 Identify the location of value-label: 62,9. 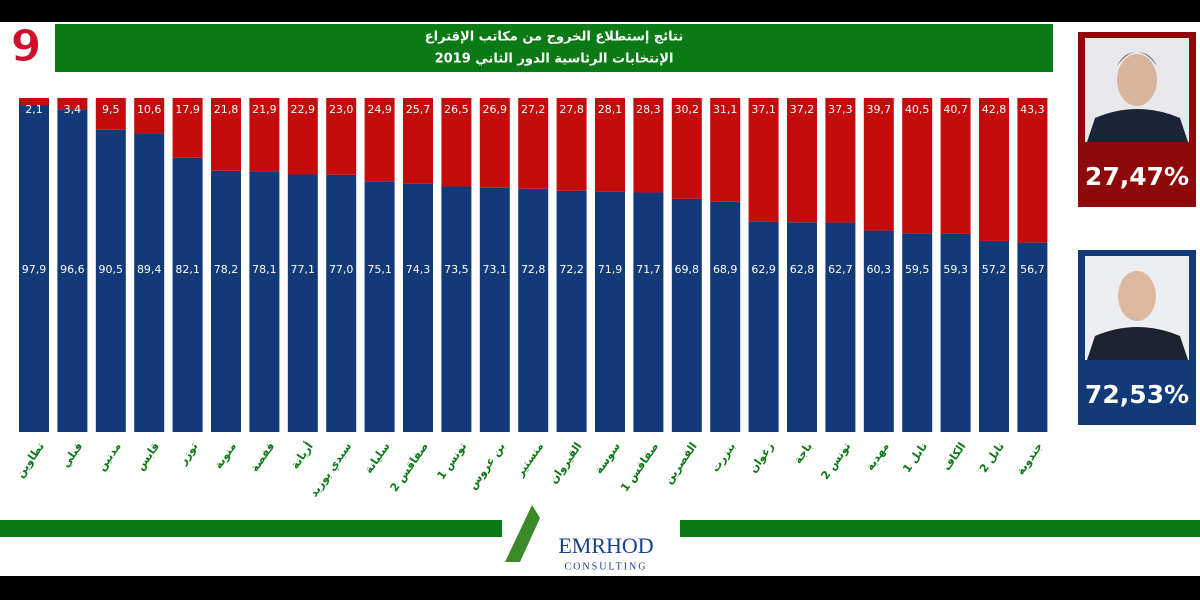
(763, 269).